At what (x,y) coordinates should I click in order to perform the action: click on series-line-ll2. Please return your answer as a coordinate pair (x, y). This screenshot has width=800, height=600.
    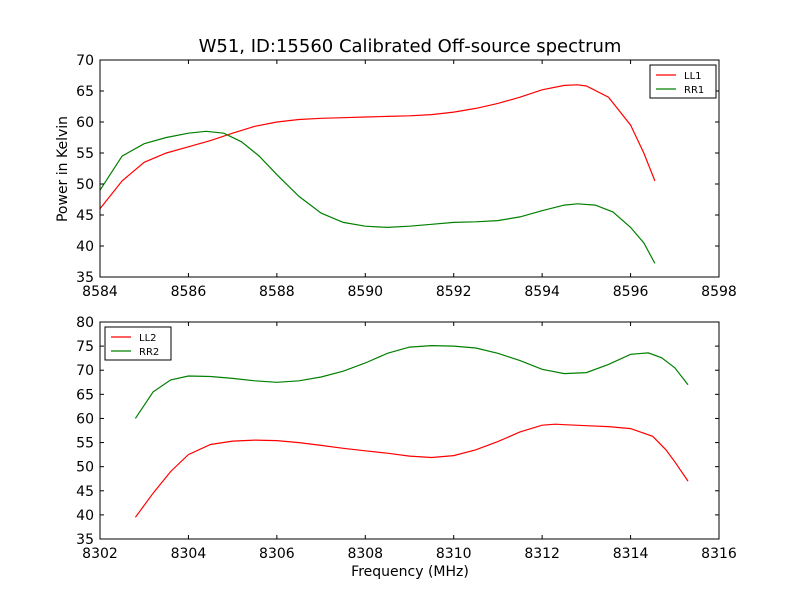
    Looking at the image, I should click on (411, 470).